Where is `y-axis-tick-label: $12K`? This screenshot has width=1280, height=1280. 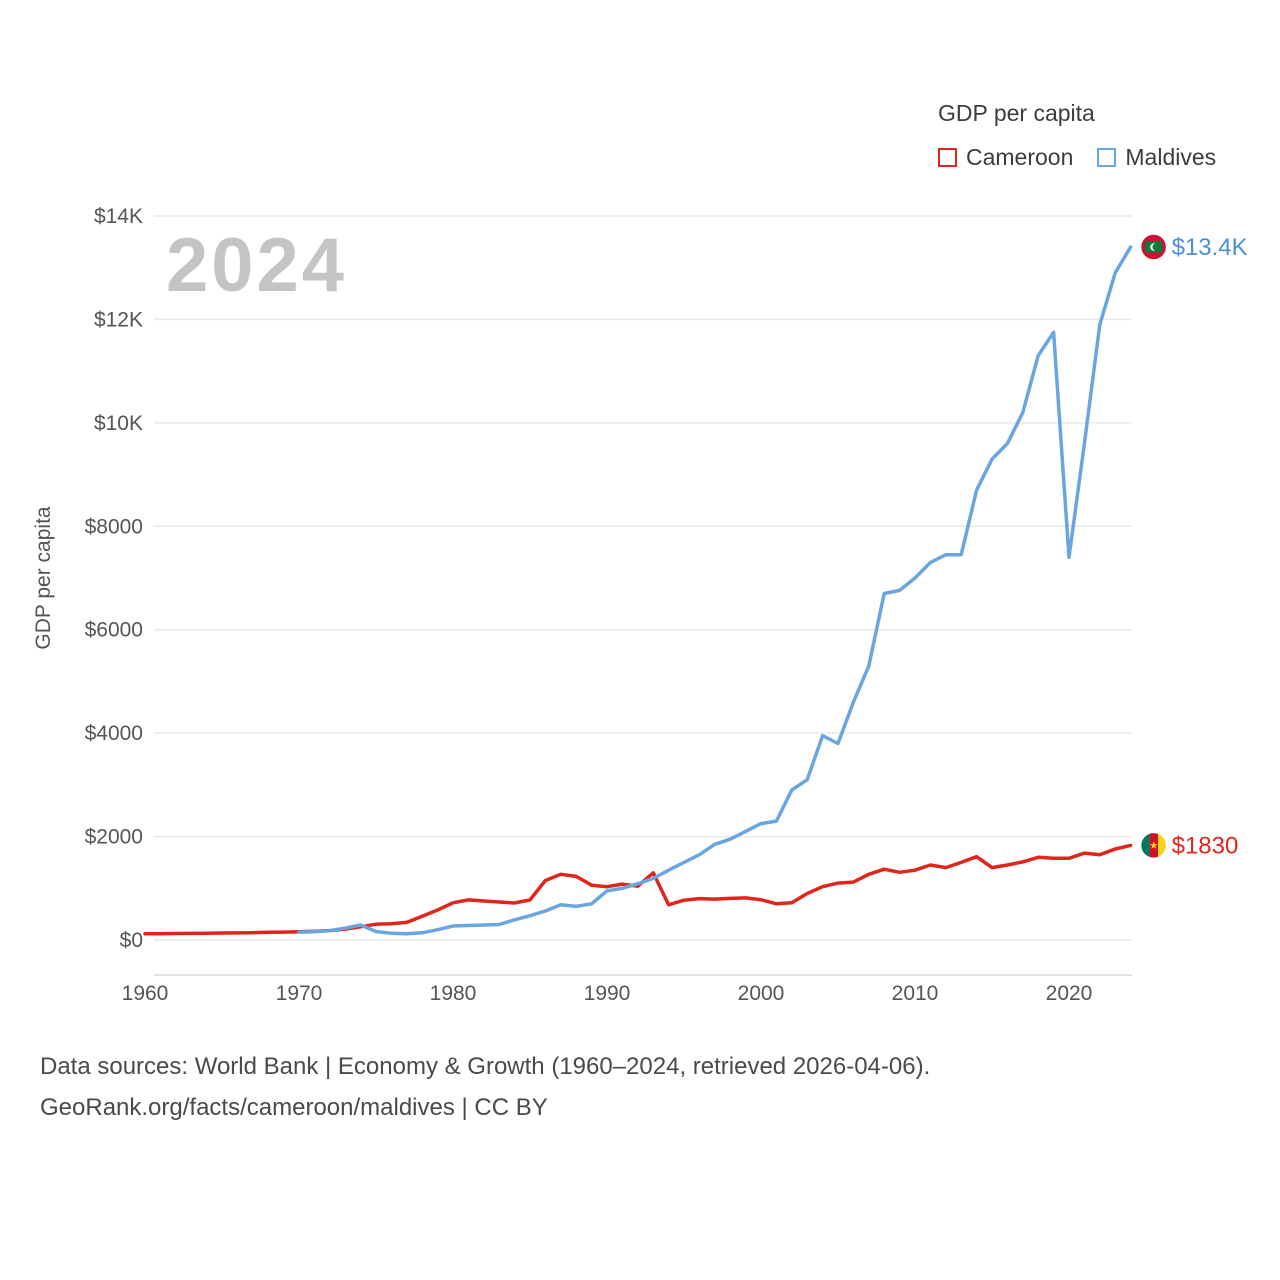 y-axis-tick-label: $12K is located at coordinates (118, 319).